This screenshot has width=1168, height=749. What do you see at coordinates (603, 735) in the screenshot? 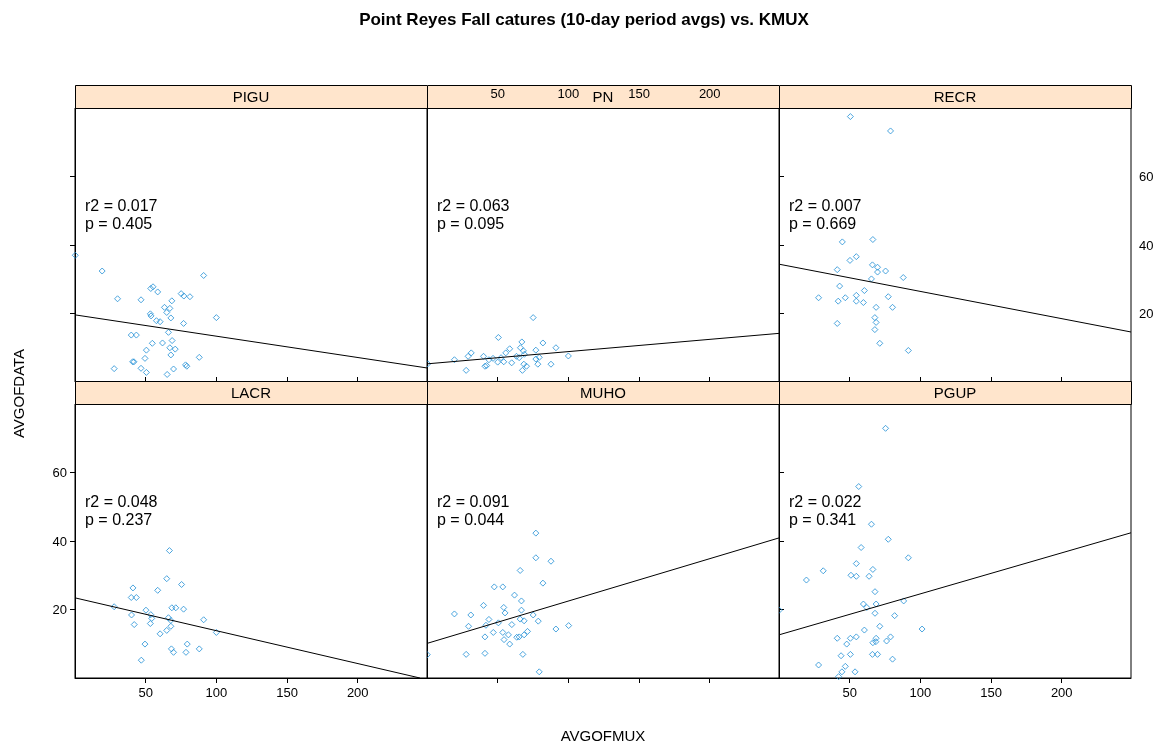
I see `x-axis-title: AVGOFMUX` at bounding box center [603, 735].